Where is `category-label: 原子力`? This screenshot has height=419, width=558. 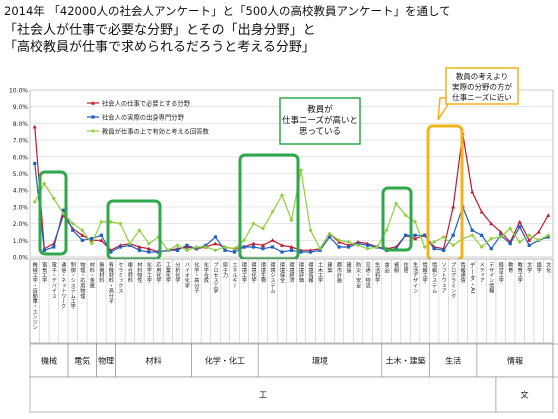 category-label: 原子力 is located at coordinates (225, 270).